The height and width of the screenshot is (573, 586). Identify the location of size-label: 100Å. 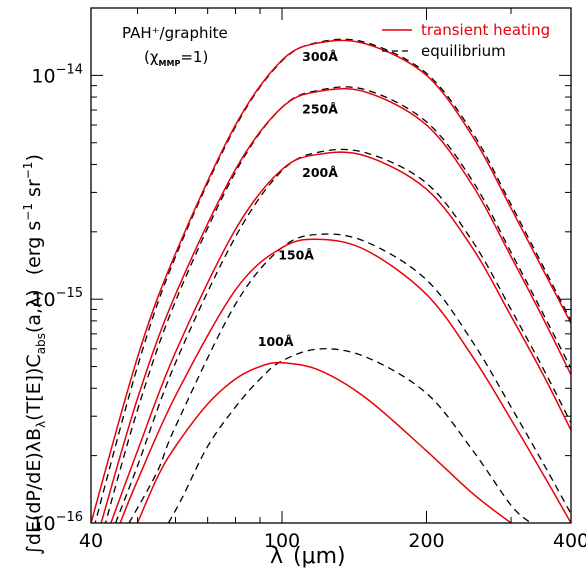
(276, 341).